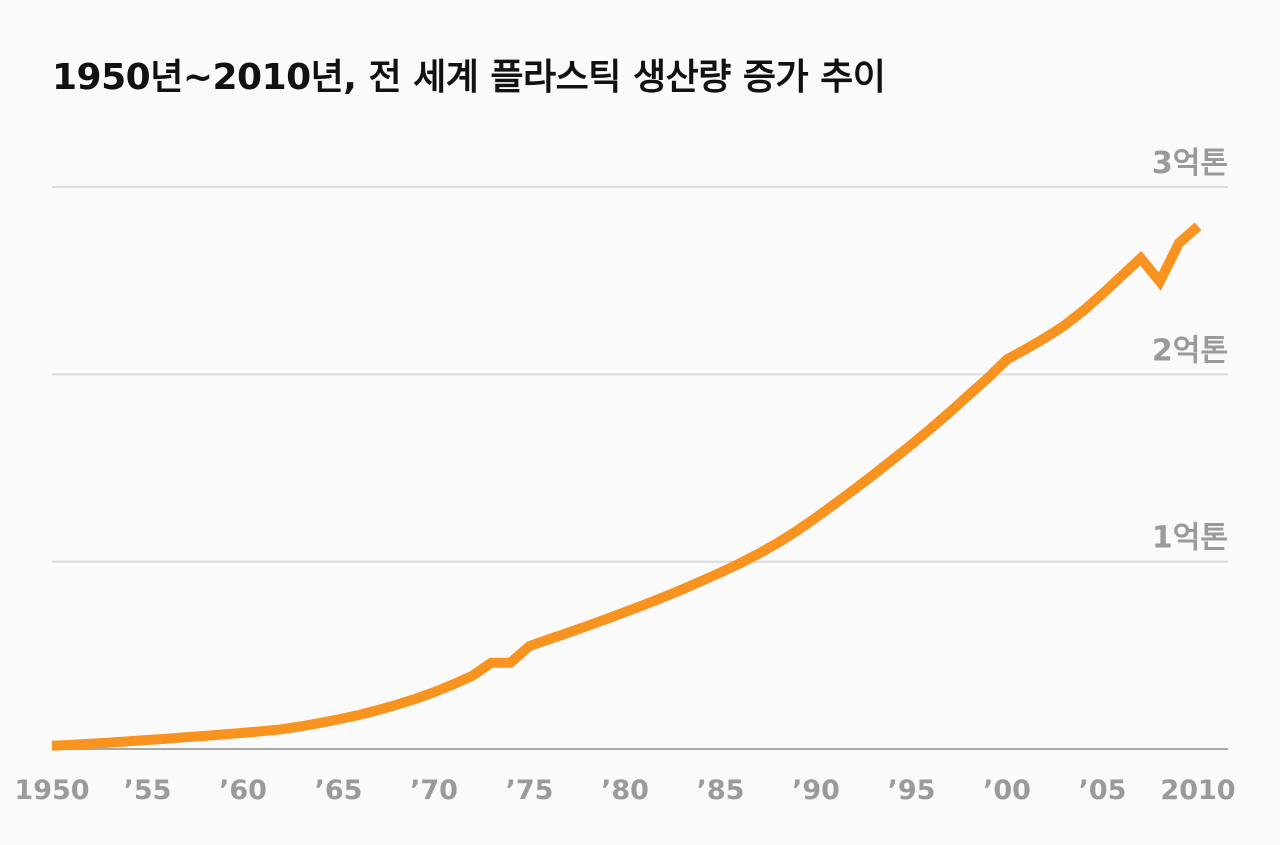 The image size is (1280, 845). Describe the element at coordinates (530, 790) in the screenshot. I see `x-tick-label: ’75` at that location.